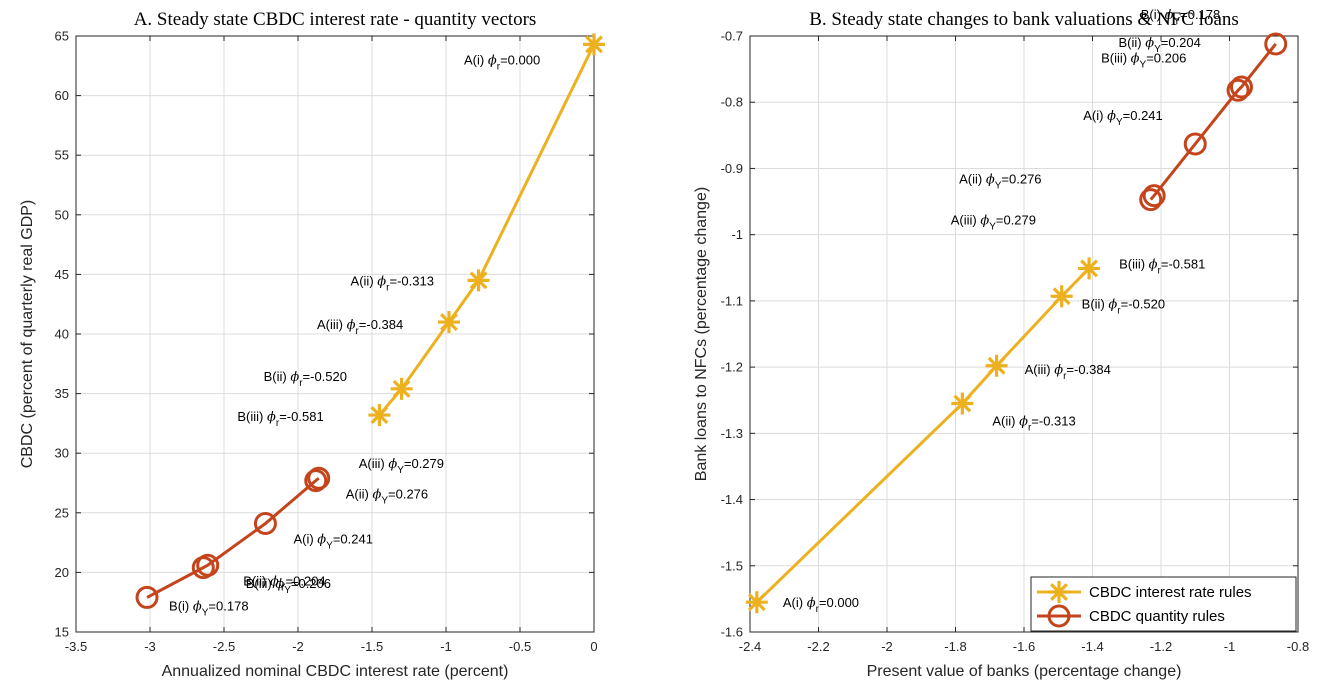 The width and height of the screenshot is (1327, 683). Describe the element at coordinates (737, 234) in the screenshot. I see `y-tick-label: -1` at that location.